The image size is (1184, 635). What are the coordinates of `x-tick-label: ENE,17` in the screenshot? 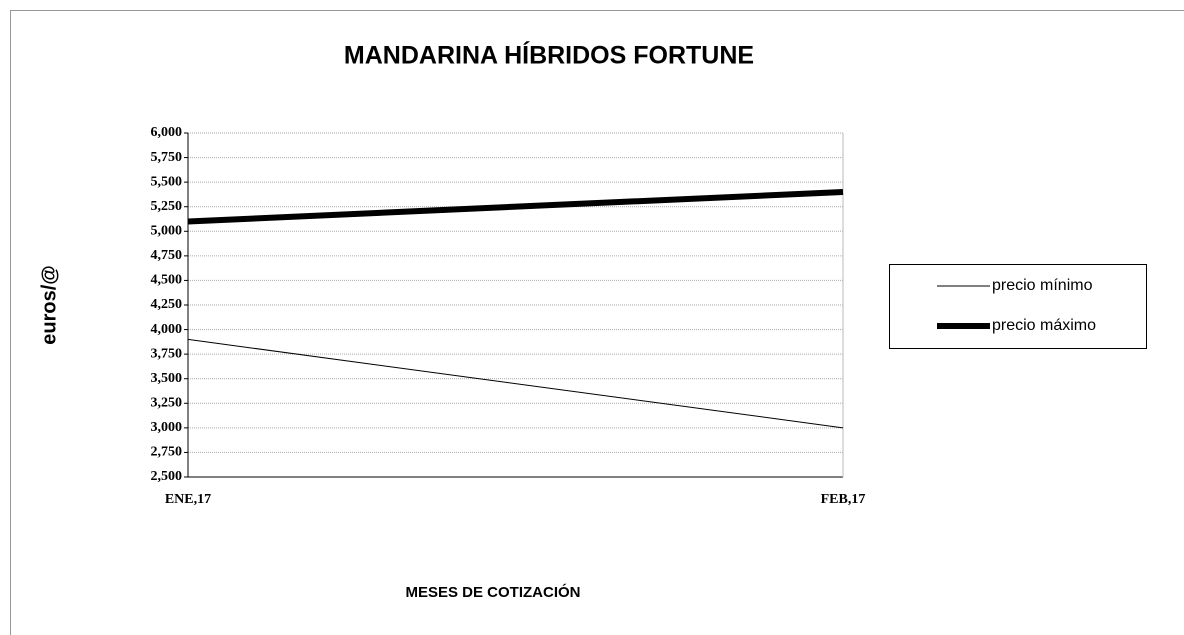 It's located at (188, 499).